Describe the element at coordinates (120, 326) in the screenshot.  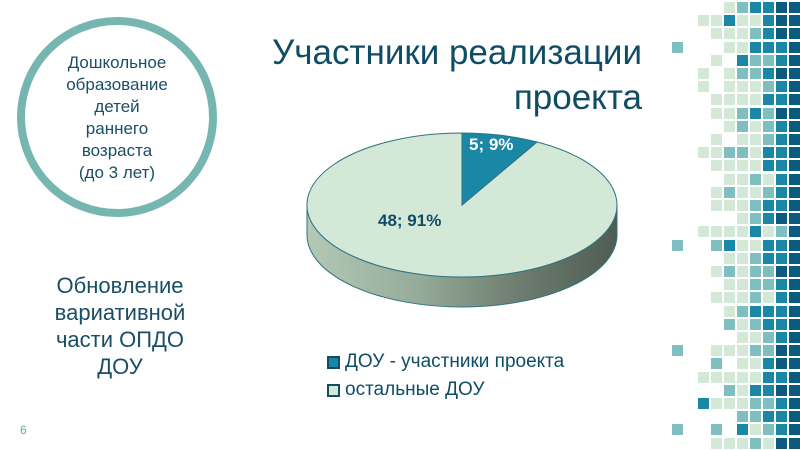
I see `subtopic-text: Обновление вариативной части ОПДО ДОУ` at that location.